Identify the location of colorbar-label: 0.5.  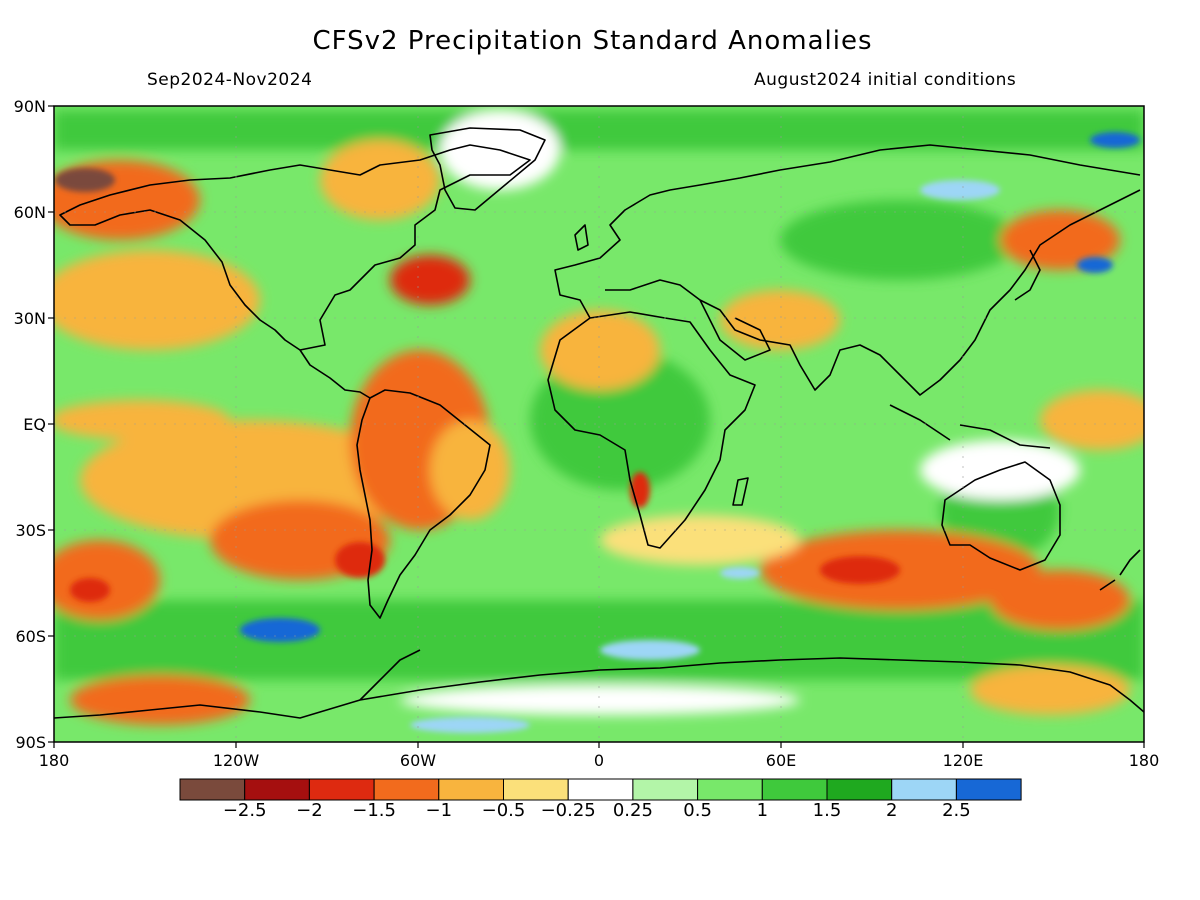
(697, 810).